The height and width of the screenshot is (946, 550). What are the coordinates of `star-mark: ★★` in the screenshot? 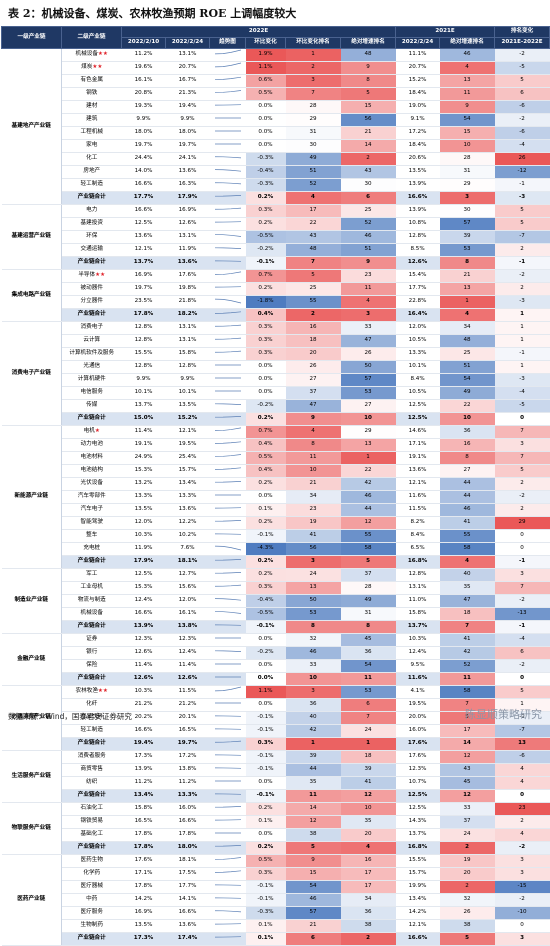 It's located at (97, 67).